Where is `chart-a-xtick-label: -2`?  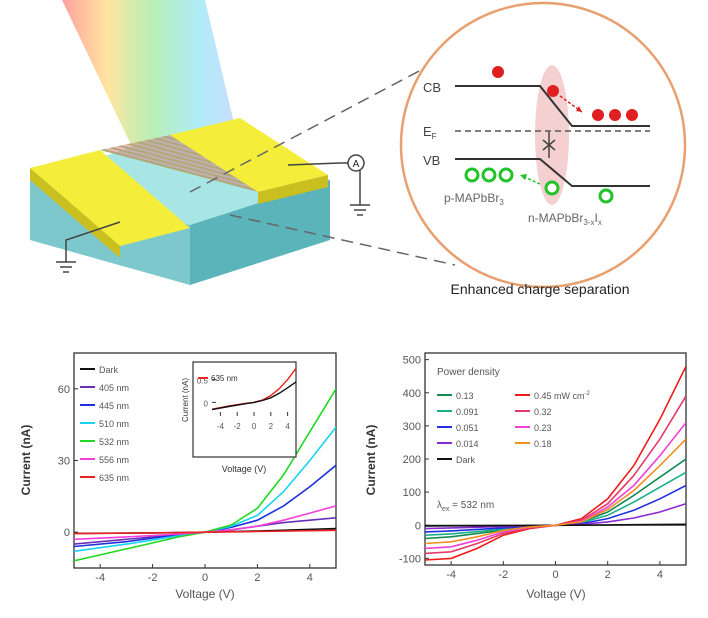
chart-a-xtick-label: -2 is located at coordinates (153, 578).